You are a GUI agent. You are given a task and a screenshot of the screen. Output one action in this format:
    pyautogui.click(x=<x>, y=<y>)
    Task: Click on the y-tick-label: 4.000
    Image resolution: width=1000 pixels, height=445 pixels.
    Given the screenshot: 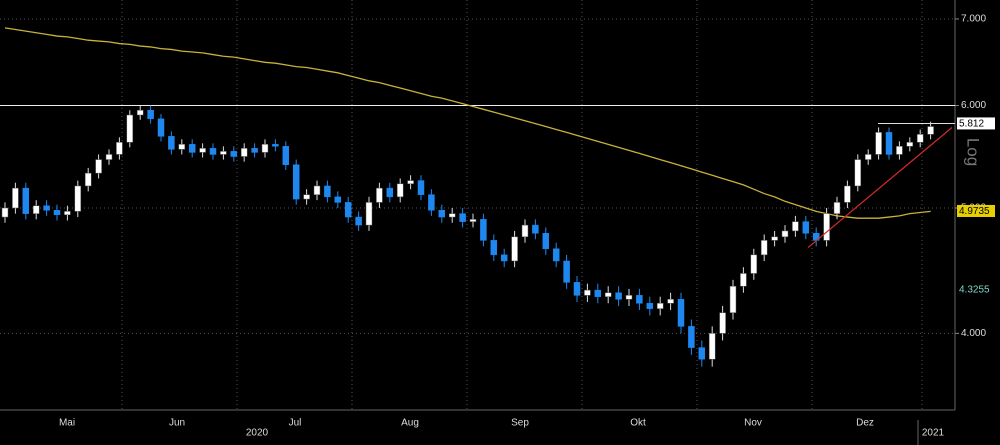 What is the action you would take?
    pyautogui.click(x=973, y=333)
    